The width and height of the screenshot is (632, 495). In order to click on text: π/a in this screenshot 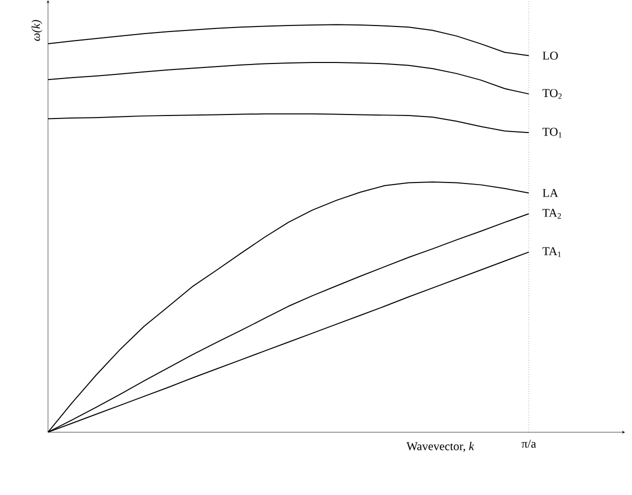, I will do `click(529, 444)`.